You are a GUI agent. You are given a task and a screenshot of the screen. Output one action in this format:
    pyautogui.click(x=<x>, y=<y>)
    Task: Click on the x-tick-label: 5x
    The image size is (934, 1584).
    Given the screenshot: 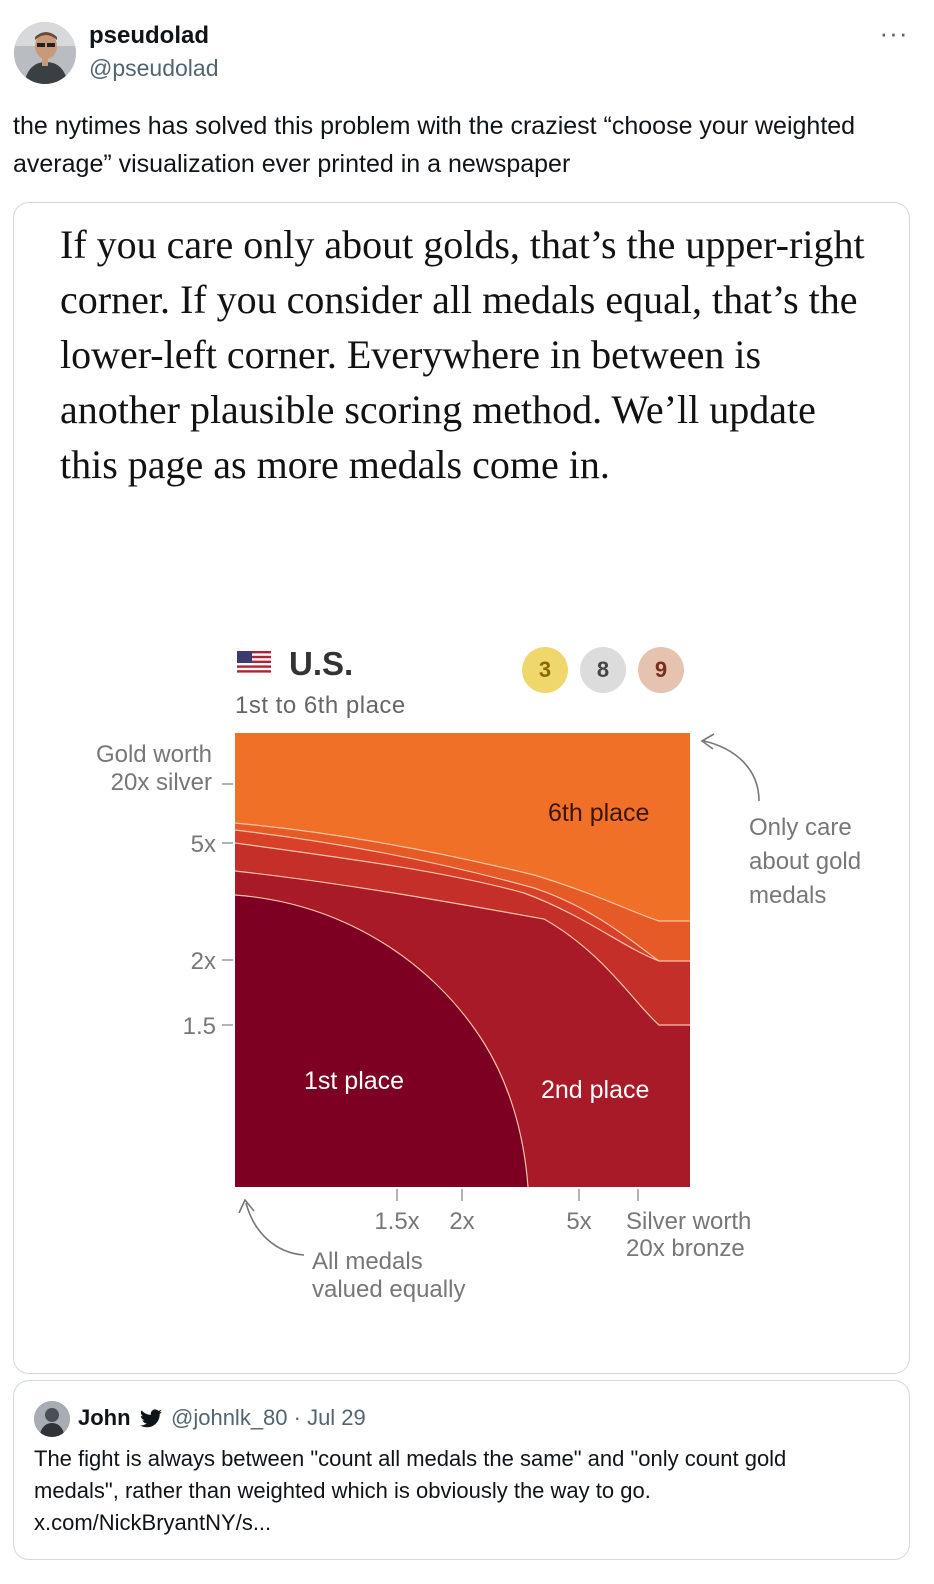 What is the action you would take?
    pyautogui.click(x=578, y=1221)
    